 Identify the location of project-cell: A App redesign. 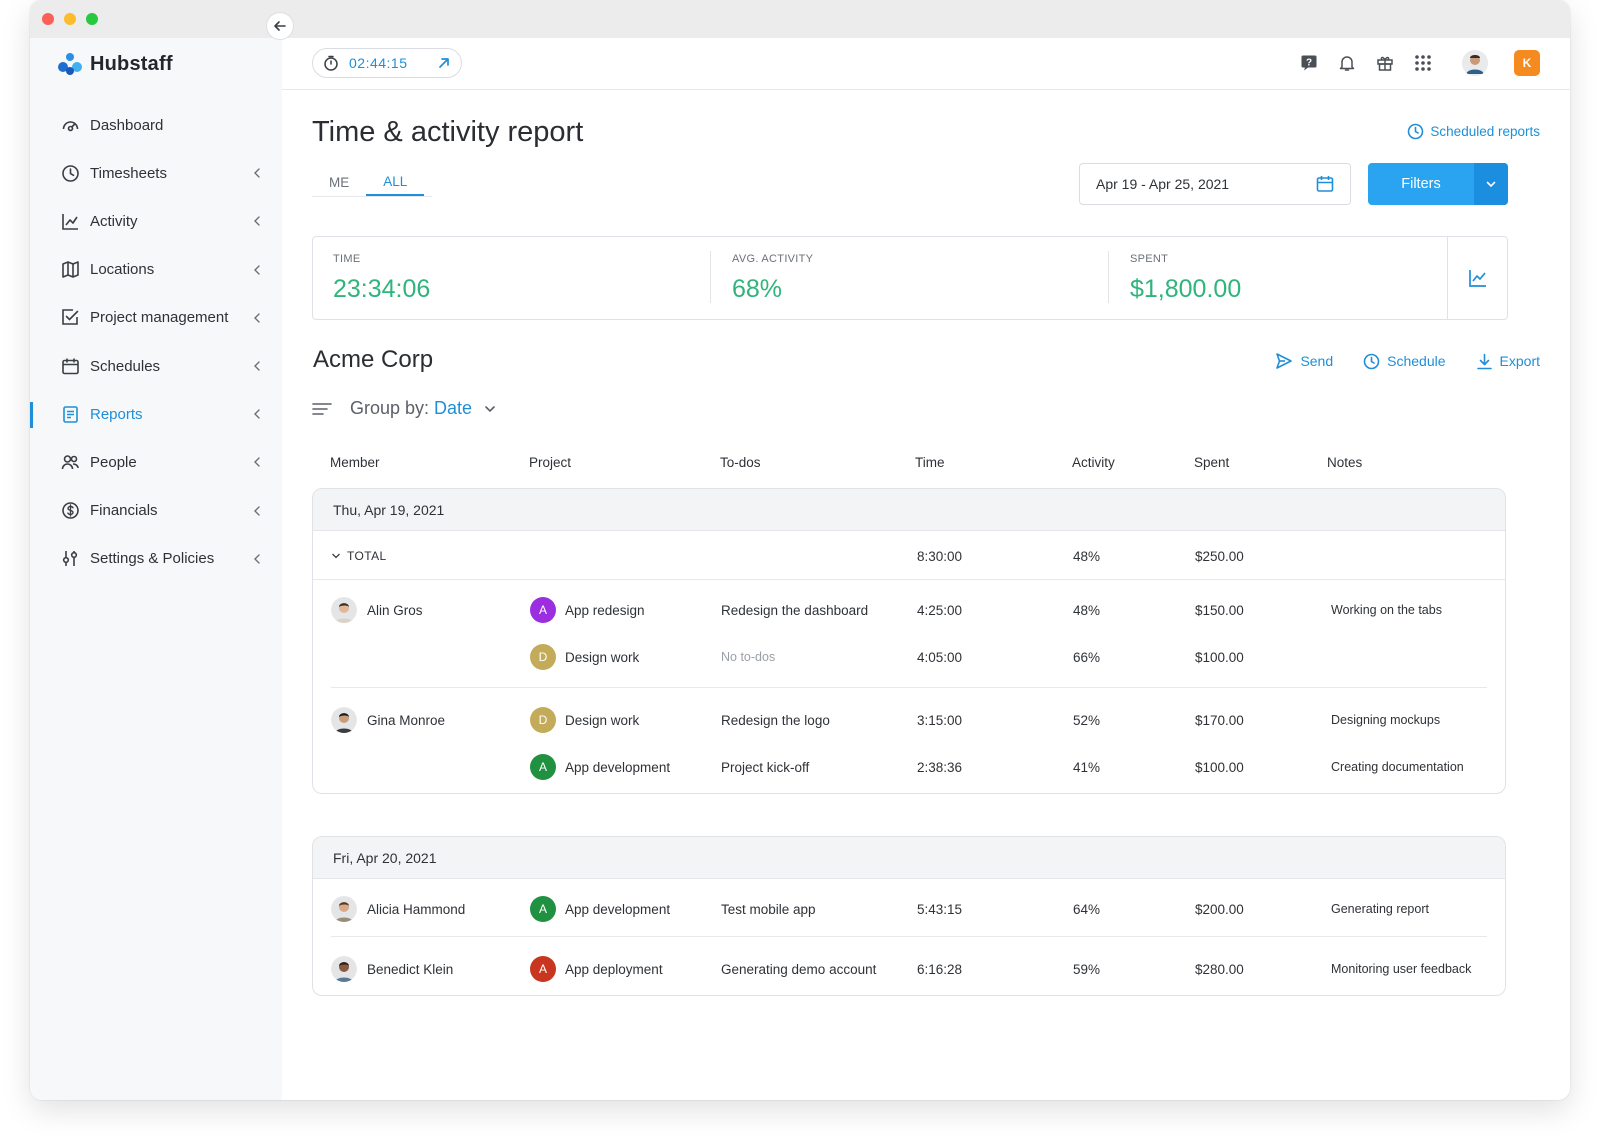
(587, 610).